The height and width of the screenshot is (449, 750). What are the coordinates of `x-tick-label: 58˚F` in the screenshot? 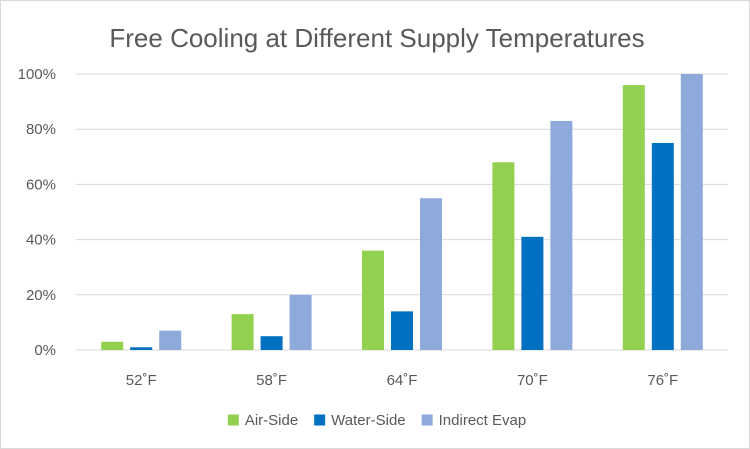 It's located at (271, 380).